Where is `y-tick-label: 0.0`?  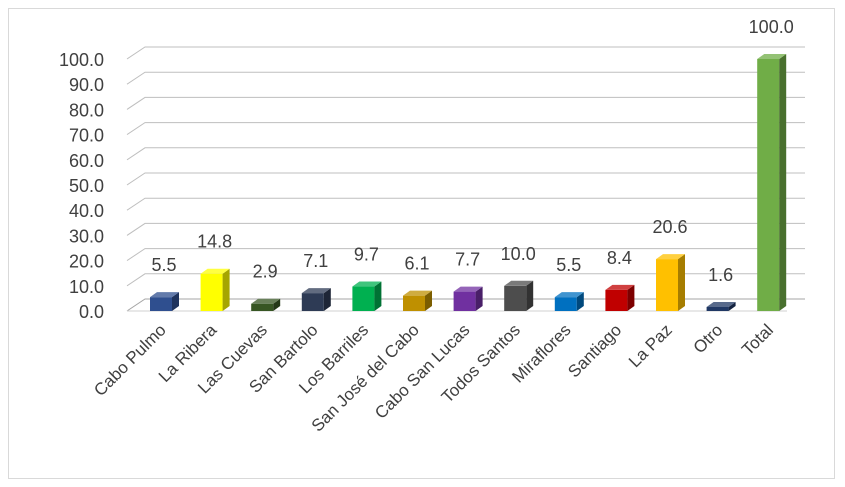
y-tick-label: 0.0 is located at coordinates (91, 312).